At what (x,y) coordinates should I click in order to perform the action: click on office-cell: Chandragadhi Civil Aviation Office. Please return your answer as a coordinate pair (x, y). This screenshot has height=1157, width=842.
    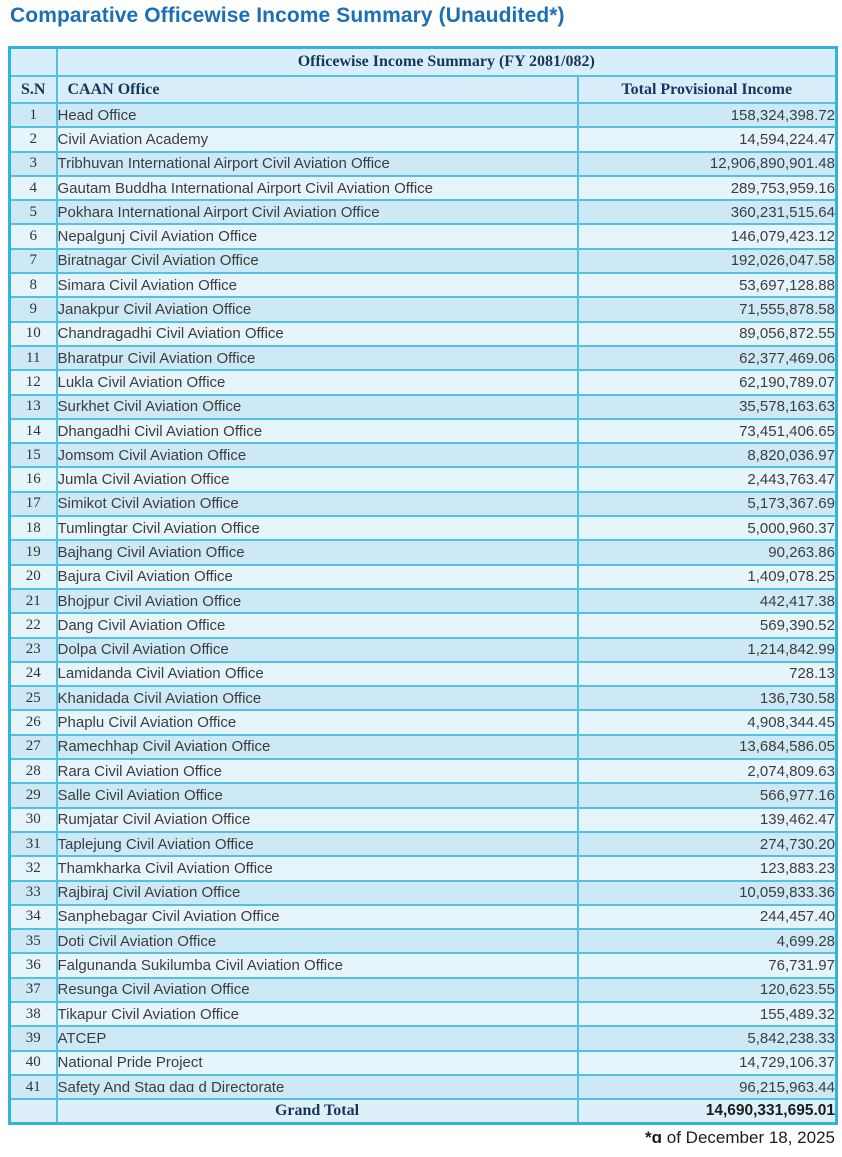
    Looking at the image, I should click on (317, 333).